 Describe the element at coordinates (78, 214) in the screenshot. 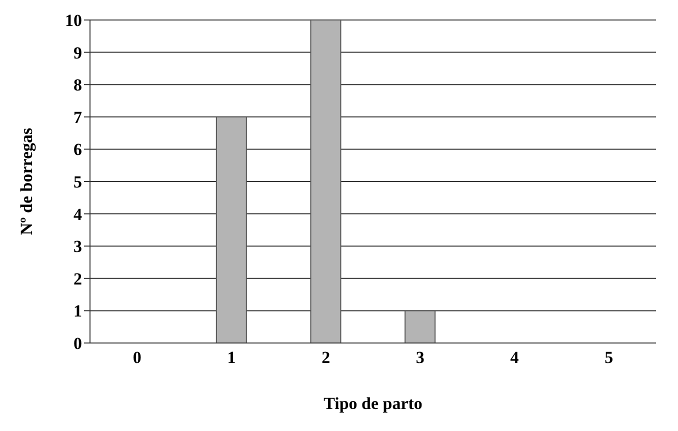

I see `y-tick-label: 4` at that location.